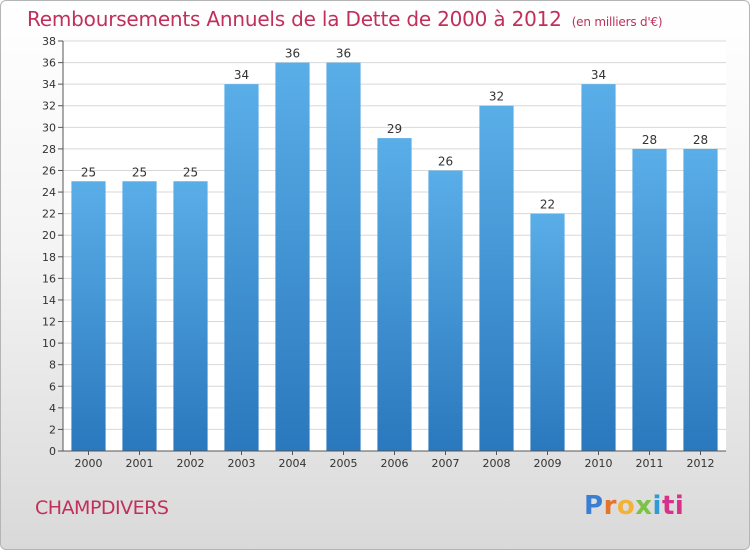 This screenshot has width=750, height=550. Describe the element at coordinates (140, 463) in the screenshot. I see `x-tick-label: 2001` at that location.